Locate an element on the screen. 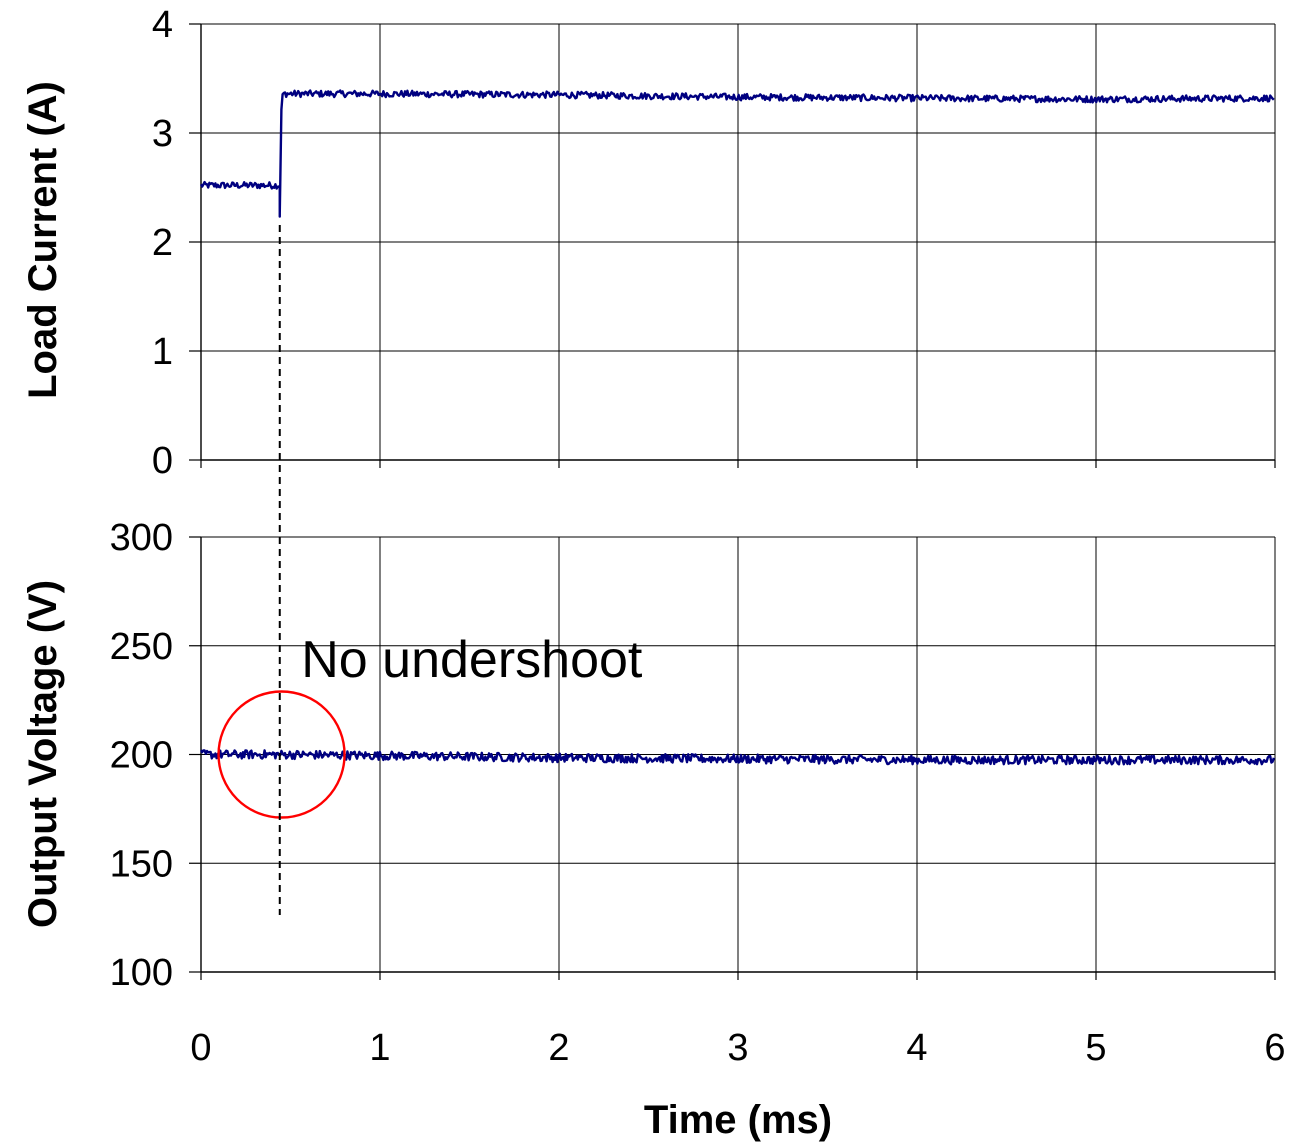 Image resolution: width=1290 pixels, height=1147 pixels. y-tick-label: 300 is located at coordinates (141, 538).